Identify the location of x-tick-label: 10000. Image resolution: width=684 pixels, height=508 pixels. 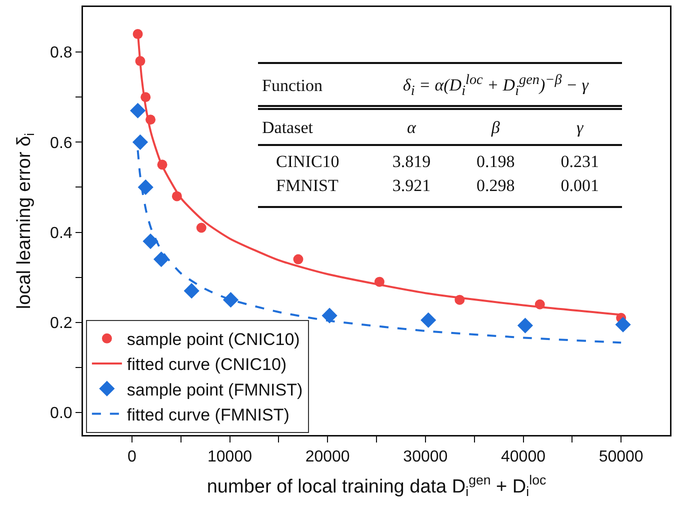
(230, 457).